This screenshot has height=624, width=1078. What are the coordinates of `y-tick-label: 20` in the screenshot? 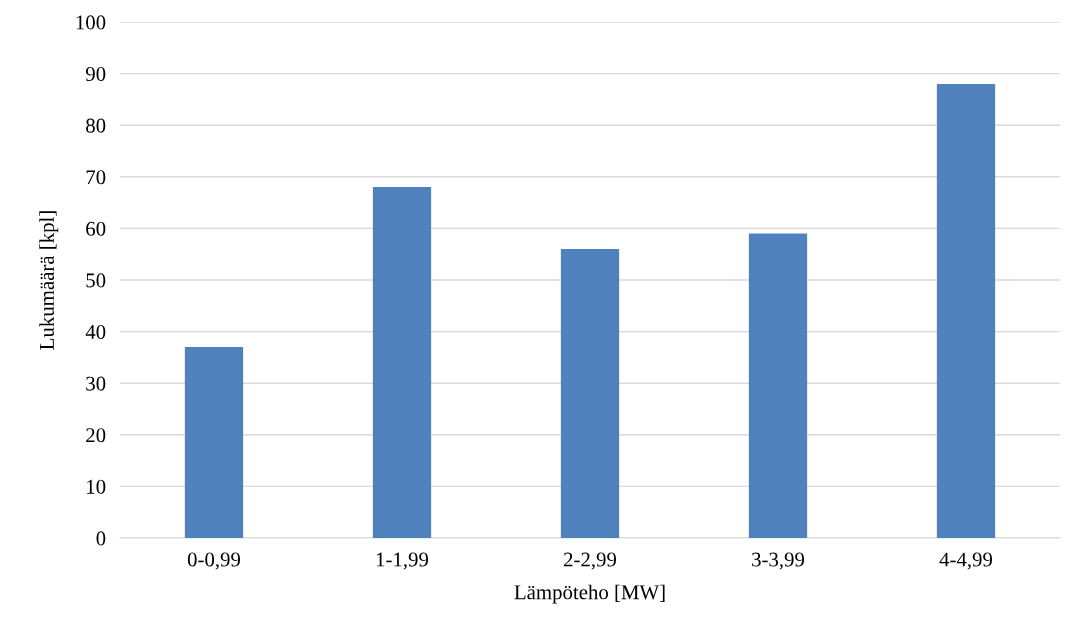 It's located at (96, 435).